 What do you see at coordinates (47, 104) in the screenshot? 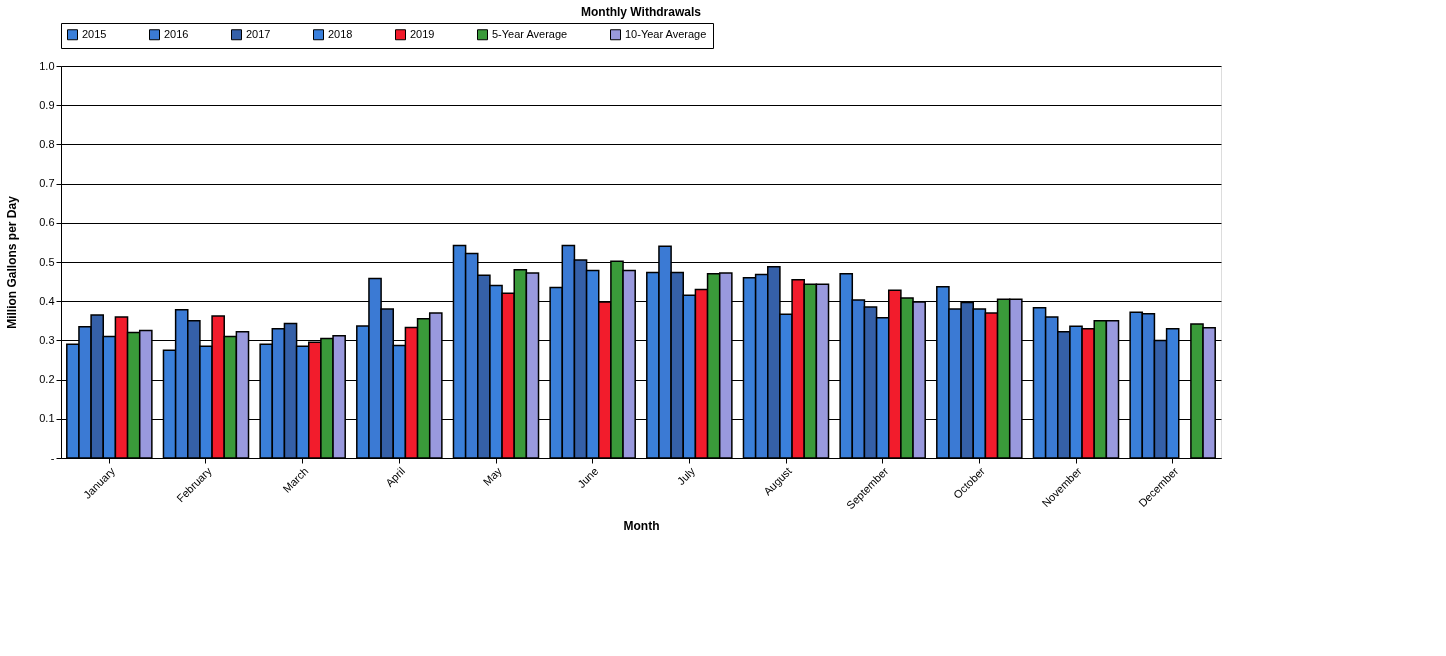
I see `y-tick-label: 0.9` at bounding box center [47, 104].